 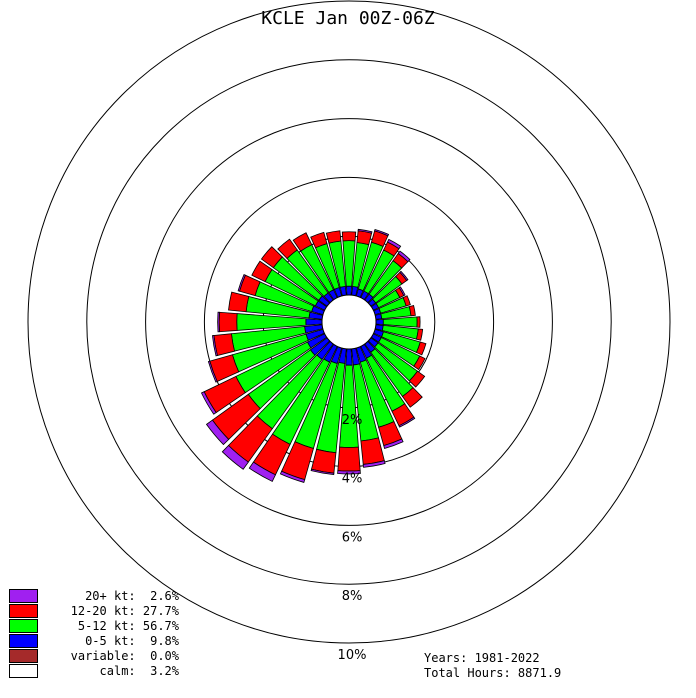 I want to click on range-ring-label: 6%, so click(x=352, y=537).